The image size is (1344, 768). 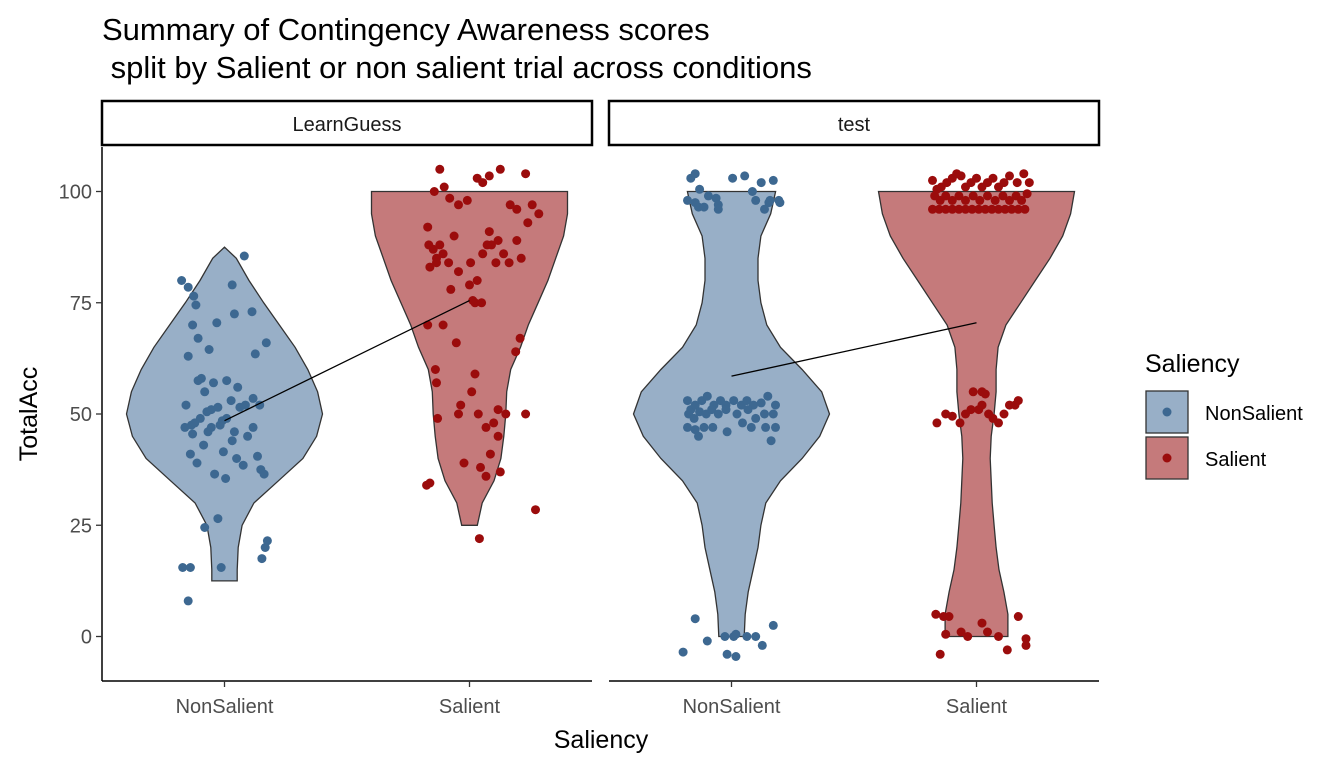 I want to click on facet-strip, so click(x=347, y=123).